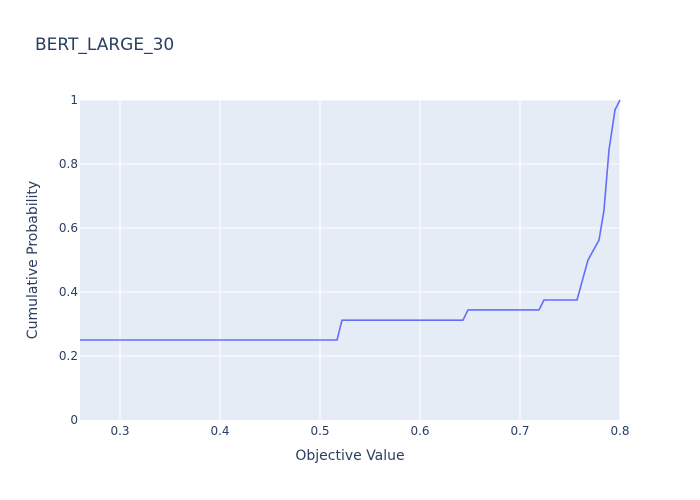  I want to click on y-tick-label: 0, so click(74, 420).